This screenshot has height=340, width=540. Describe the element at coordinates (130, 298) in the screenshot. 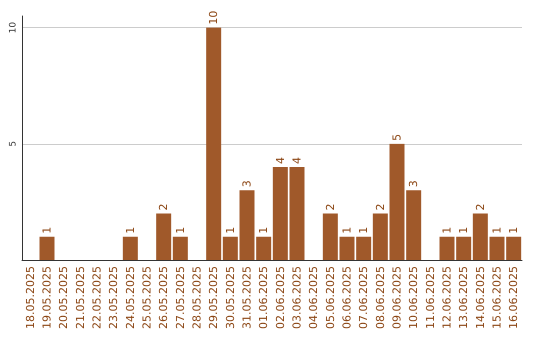

I see `x-tick-label: 24.05.2025` at that location.